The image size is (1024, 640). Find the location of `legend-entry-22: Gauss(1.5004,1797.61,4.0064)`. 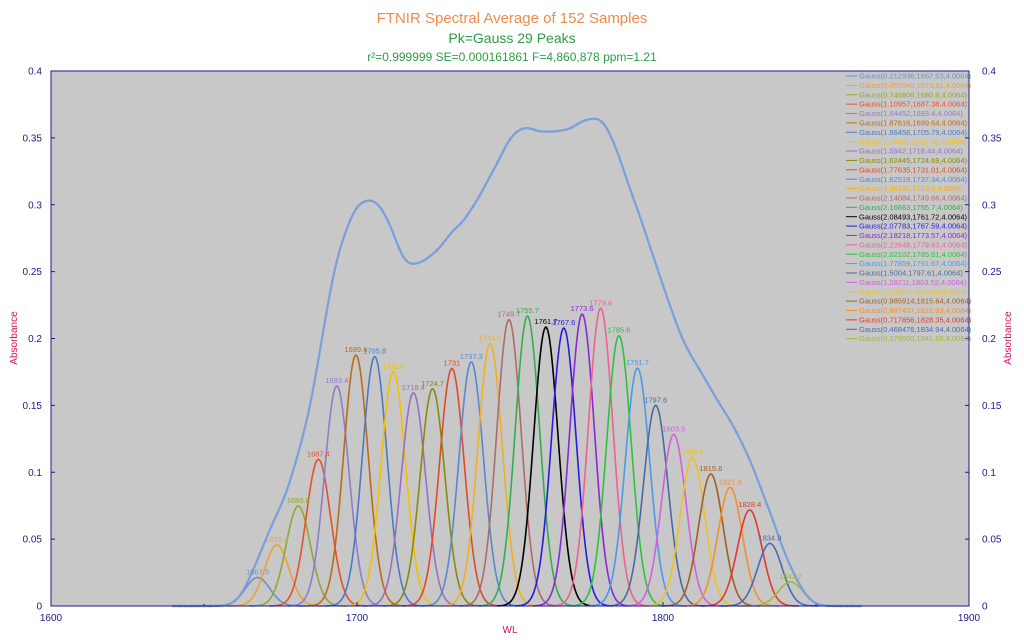

legend-entry-22: Gauss(1.5004,1797.61,4.0064) is located at coordinates (911, 273).